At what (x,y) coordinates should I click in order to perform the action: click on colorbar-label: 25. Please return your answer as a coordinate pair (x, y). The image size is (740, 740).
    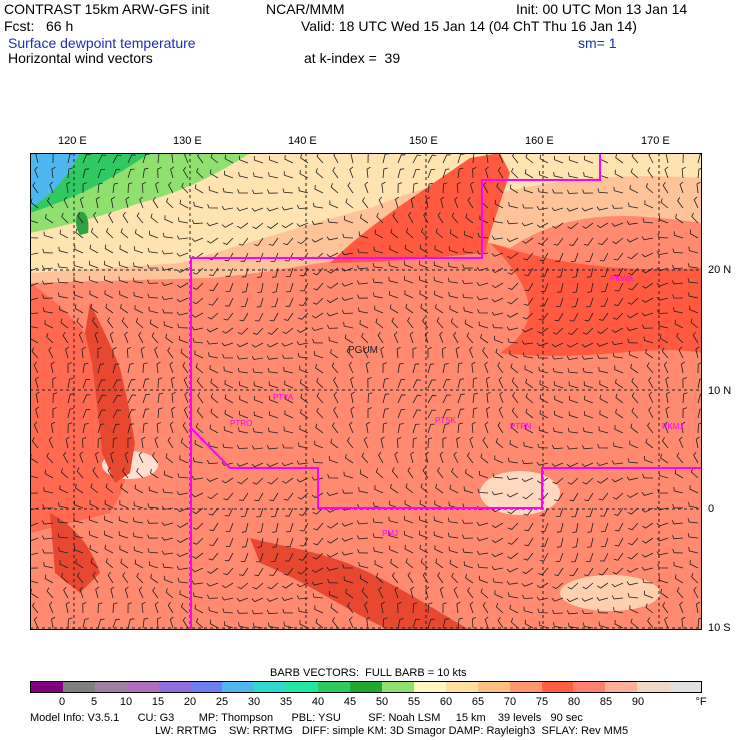
    Looking at the image, I should click on (222, 702).